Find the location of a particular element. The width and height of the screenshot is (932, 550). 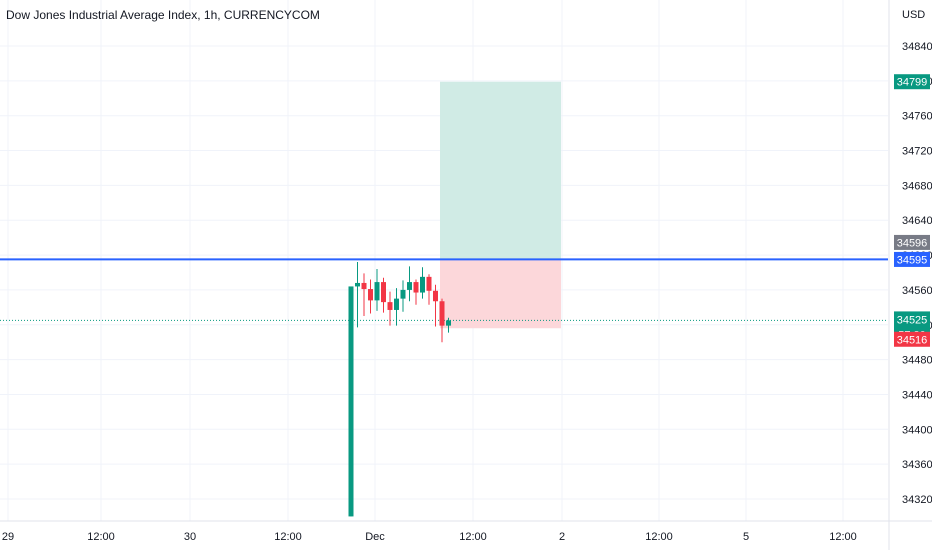

y-tick-label: 34480 is located at coordinates (917, 361).